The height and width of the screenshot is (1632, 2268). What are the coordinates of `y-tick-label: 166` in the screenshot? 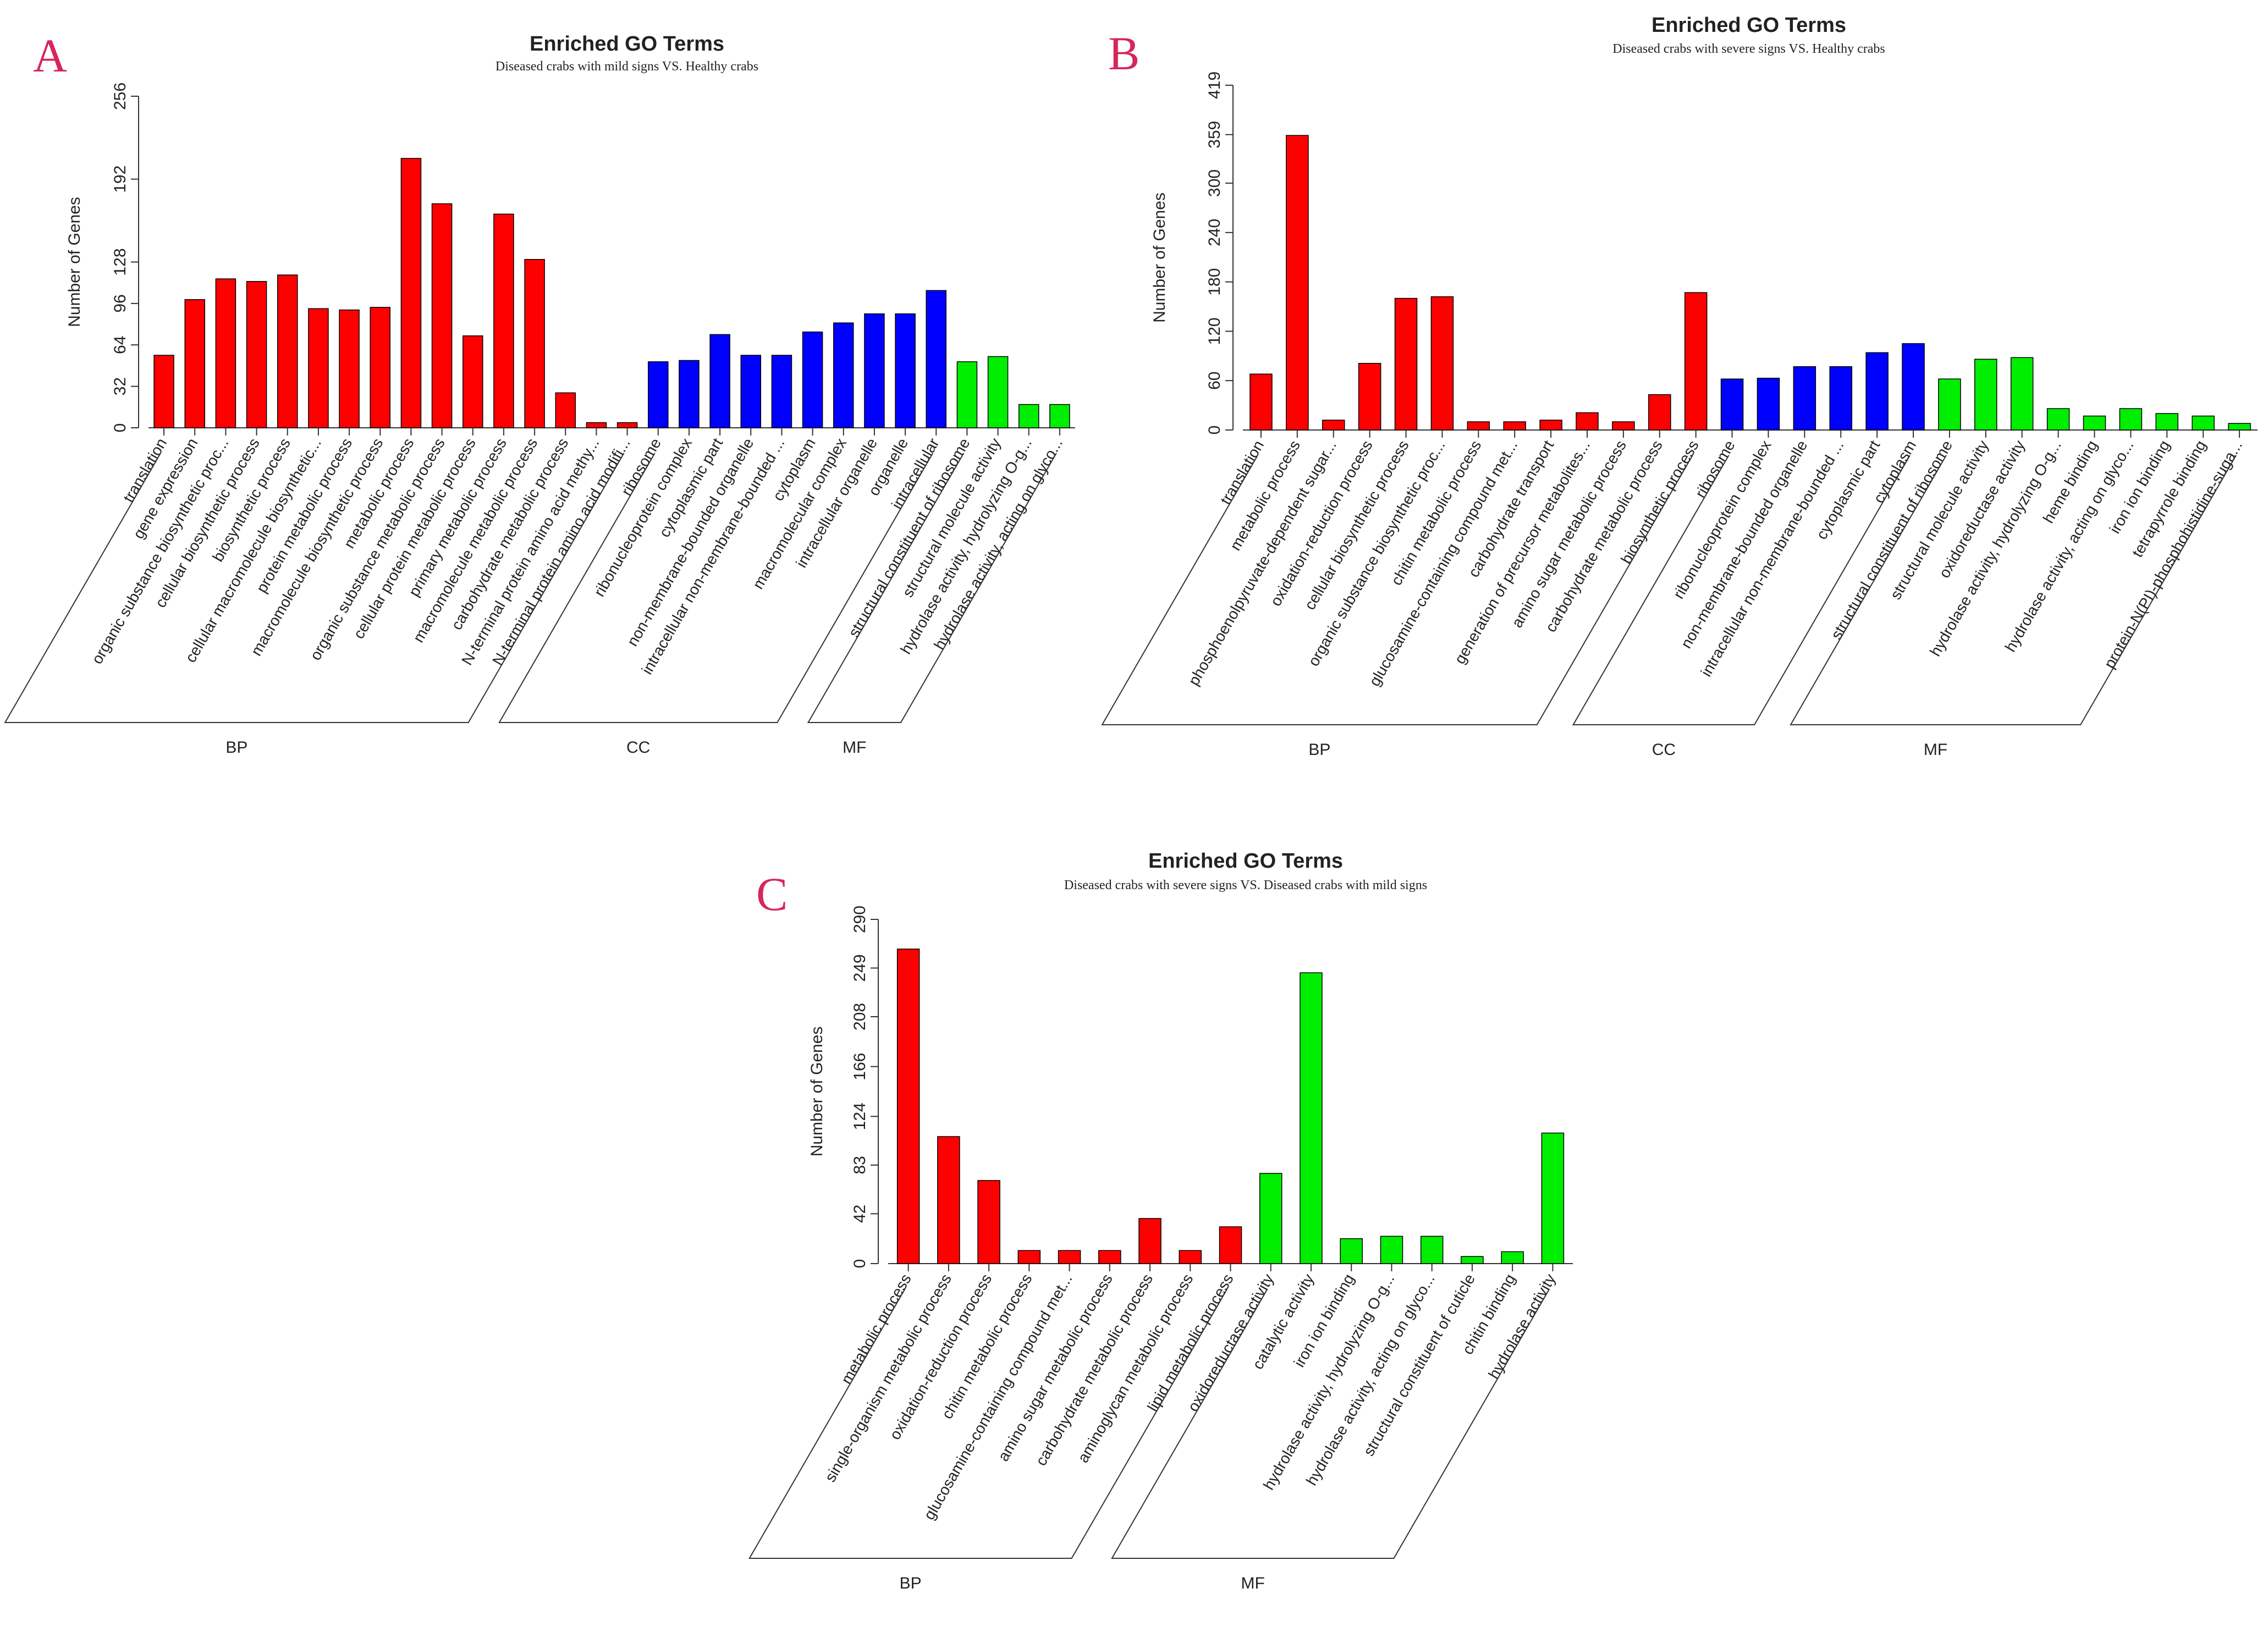 It's located at (860, 1066).